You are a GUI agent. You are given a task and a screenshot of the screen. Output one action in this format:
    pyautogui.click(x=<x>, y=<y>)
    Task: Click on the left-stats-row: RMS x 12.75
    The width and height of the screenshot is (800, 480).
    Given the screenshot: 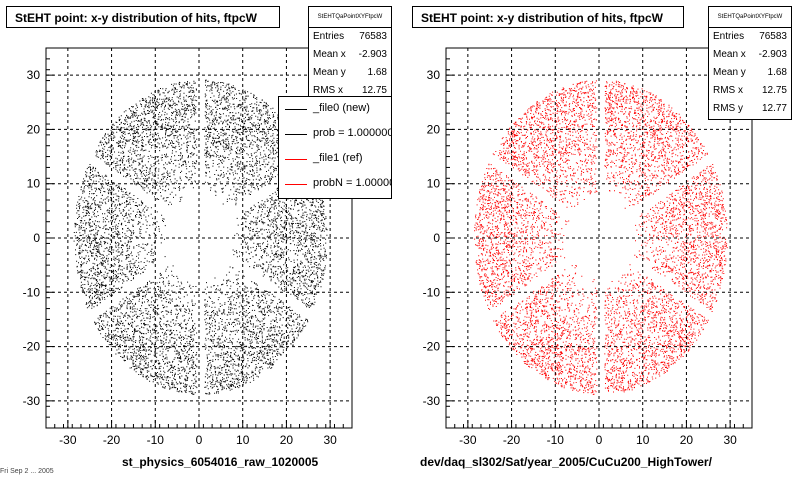 What is the action you would take?
    pyautogui.click(x=350, y=91)
    